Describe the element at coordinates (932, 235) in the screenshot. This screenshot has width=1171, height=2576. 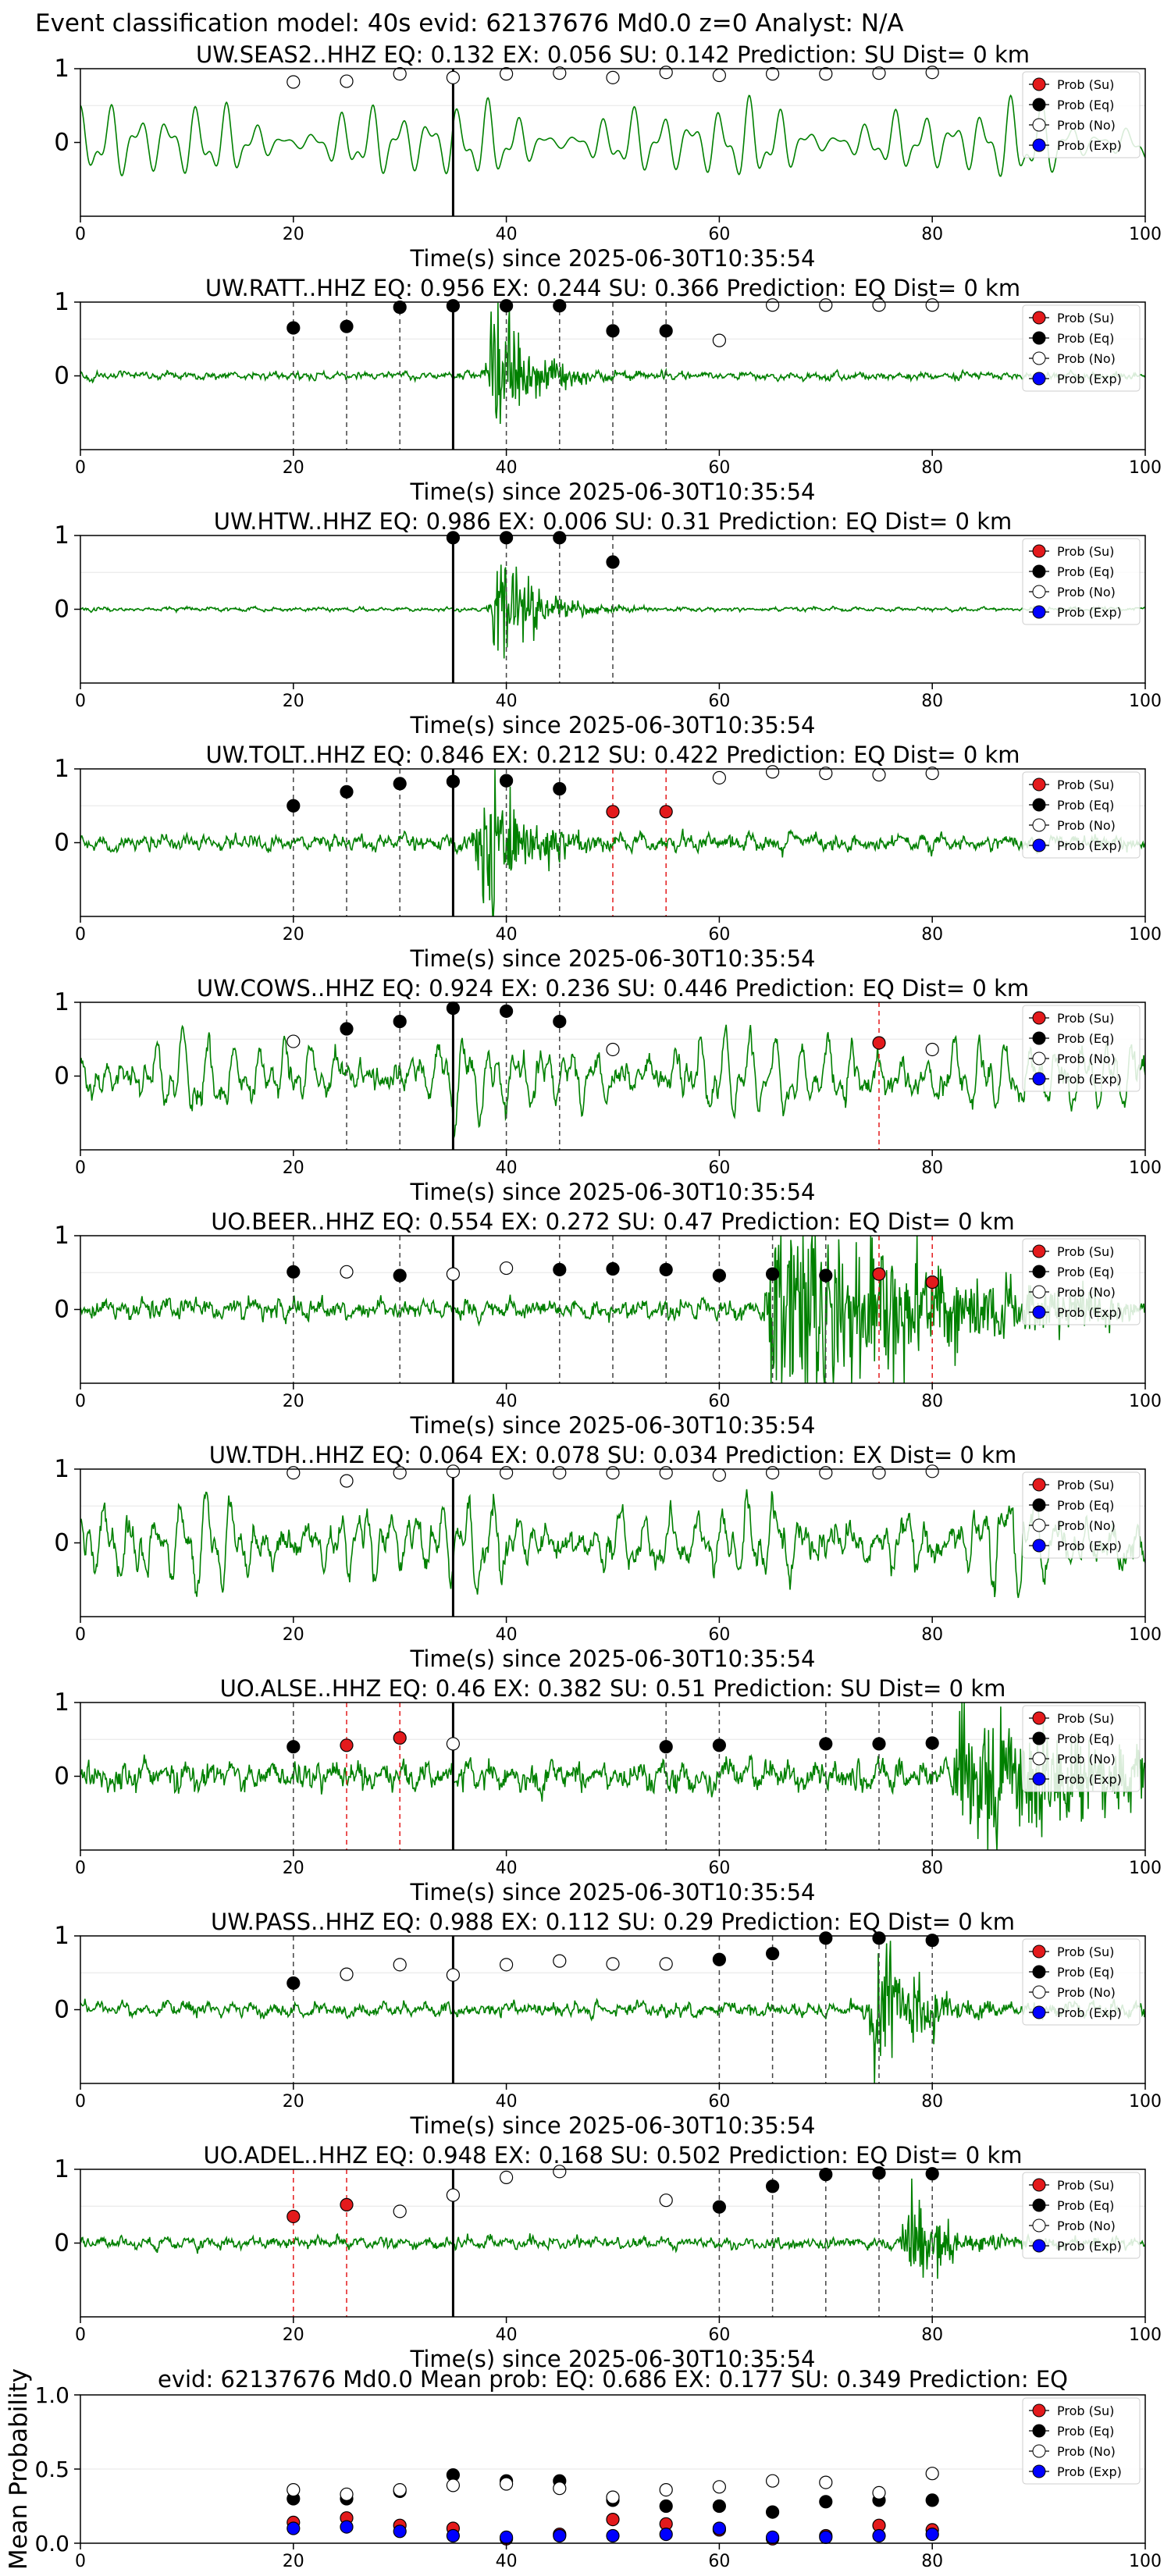
I see `x-tick-label: 80` at that location.